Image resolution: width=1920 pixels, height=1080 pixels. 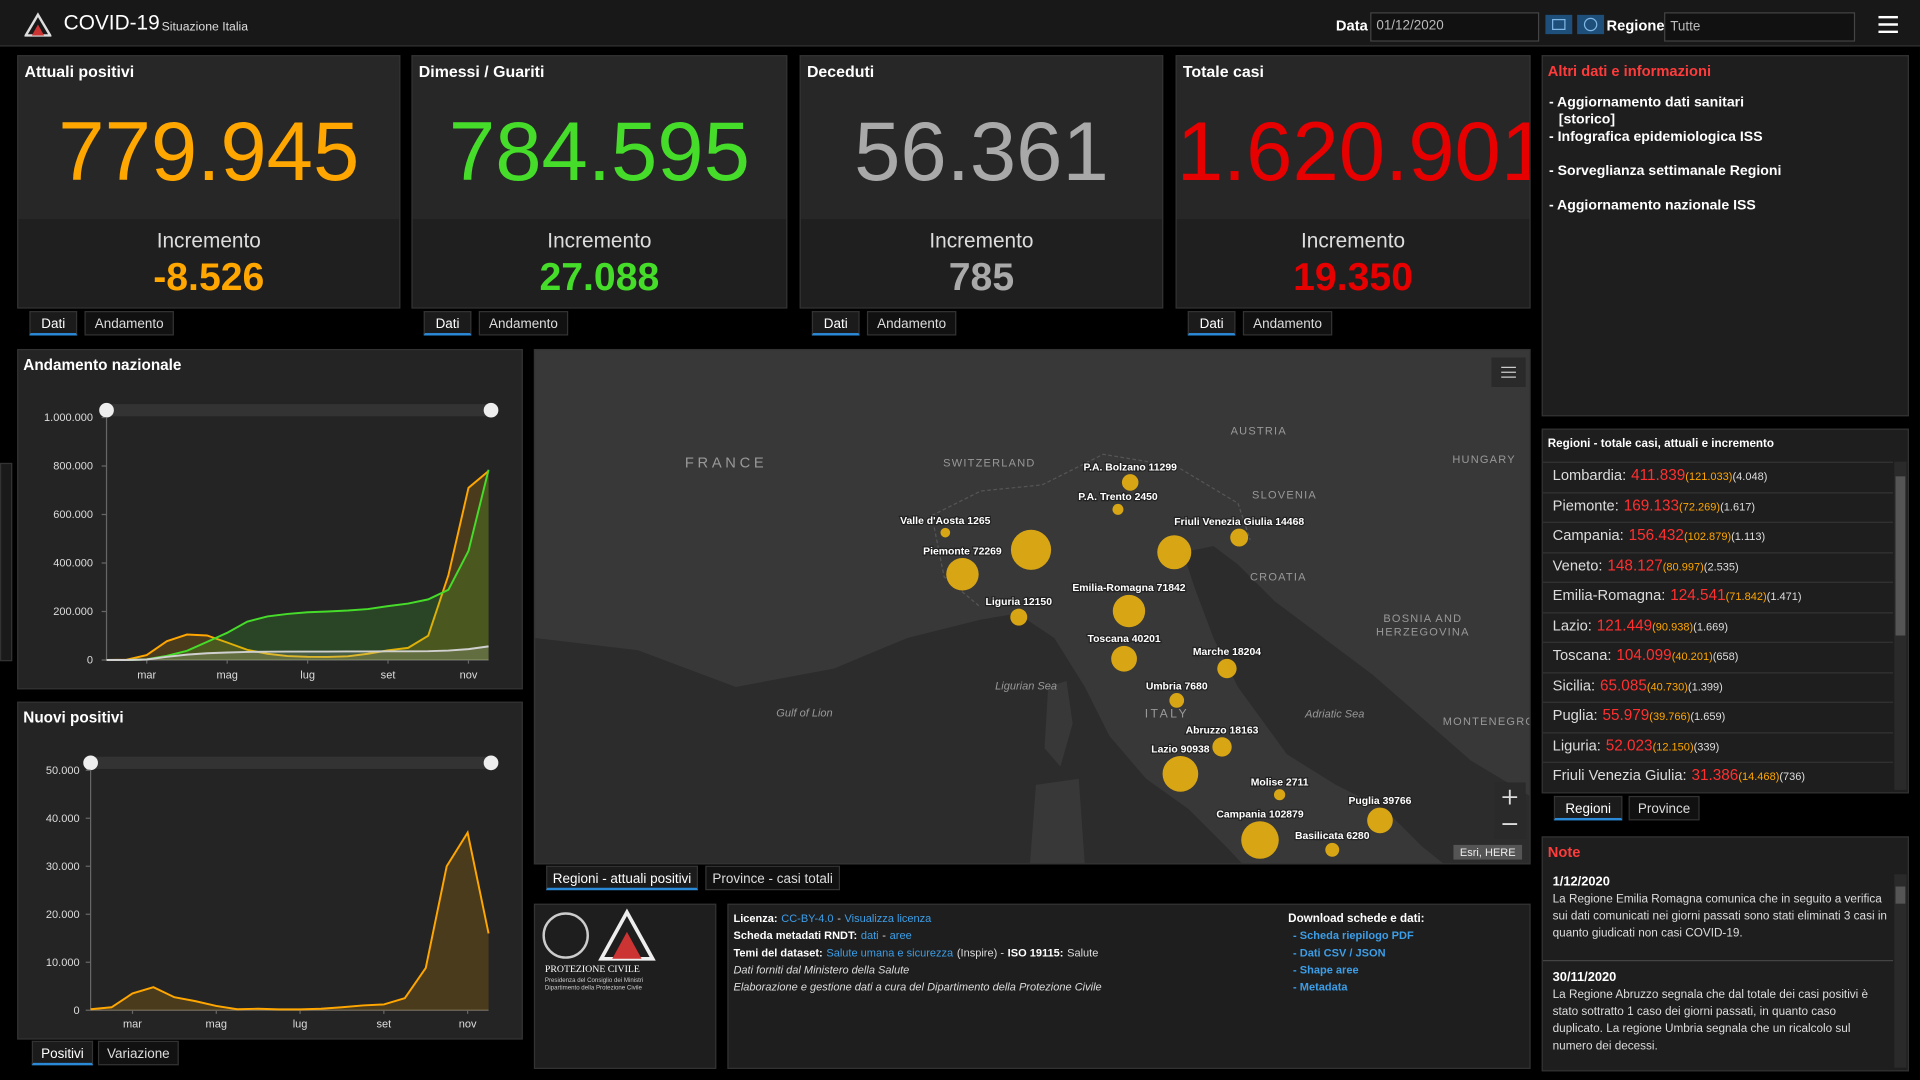 What do you see at coordinates (1664, 808) in the screenshot?
I see `tab: Province` at bounding box center [1664, 808].